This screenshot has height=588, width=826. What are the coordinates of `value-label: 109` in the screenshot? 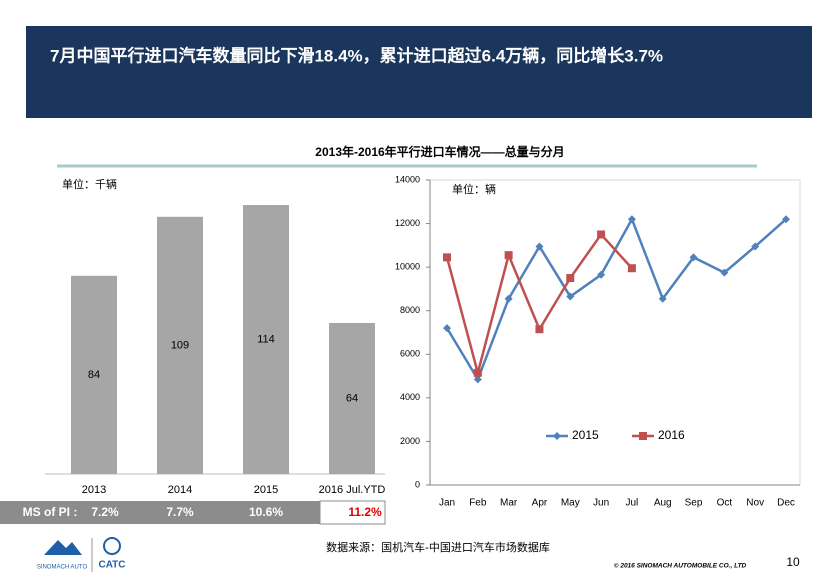 It's located at (180, 345).